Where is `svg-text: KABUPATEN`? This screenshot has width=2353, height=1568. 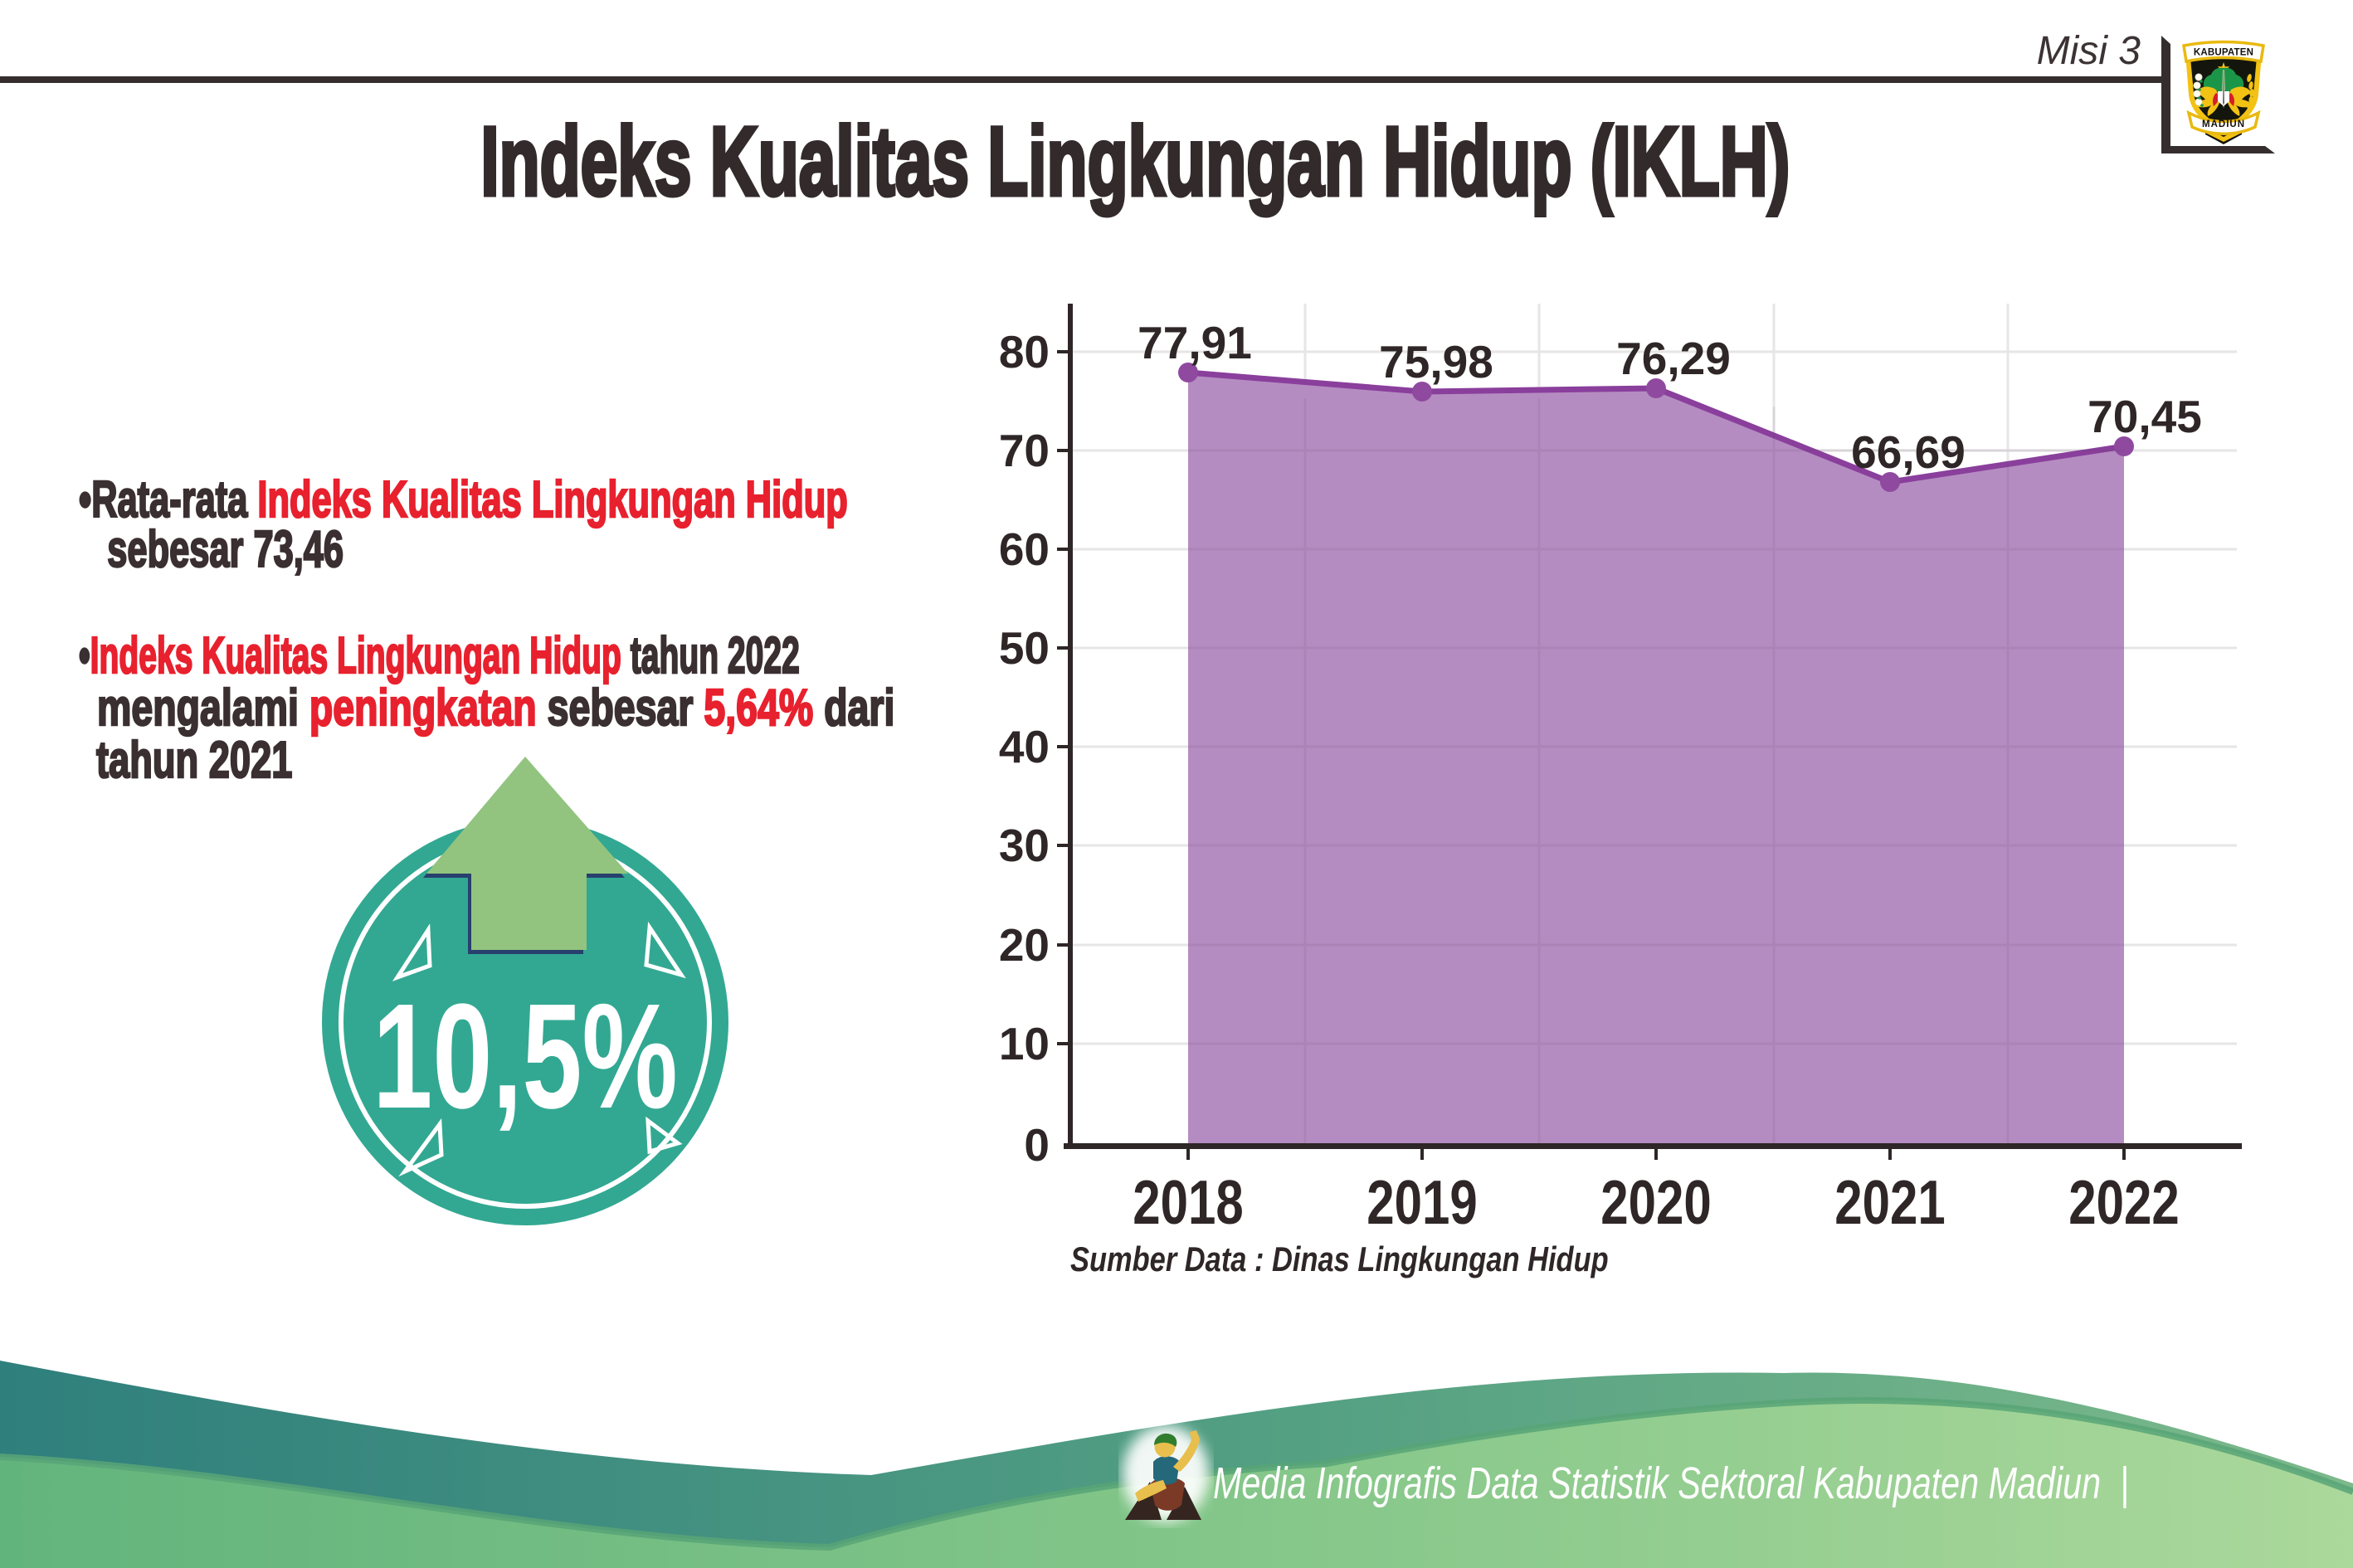 svg-text: KABUPATEN is located at coordinates (2223, 53).